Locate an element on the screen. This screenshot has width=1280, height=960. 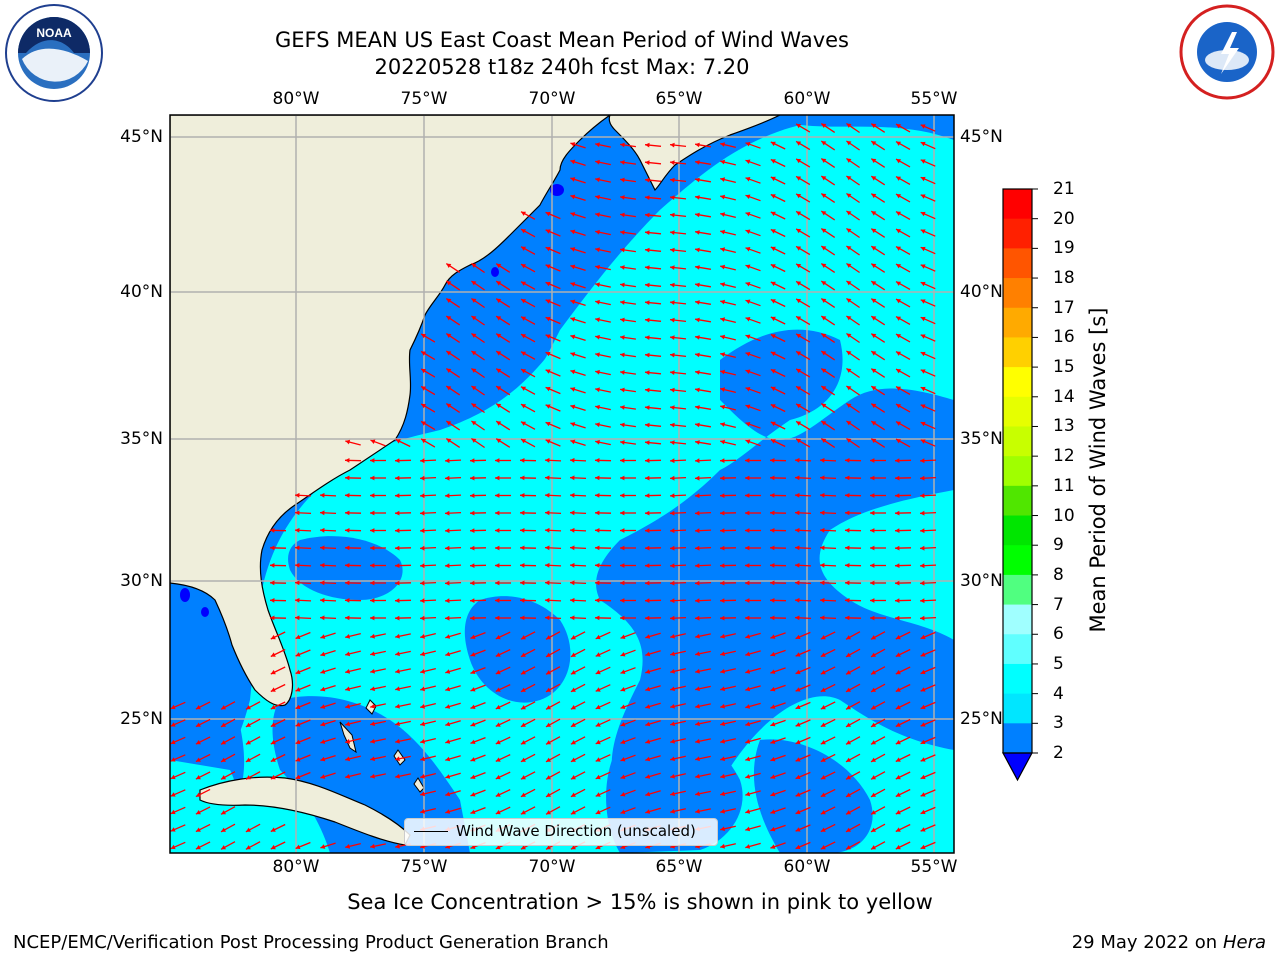
underflow-spot is located at coordinates (495, 272).